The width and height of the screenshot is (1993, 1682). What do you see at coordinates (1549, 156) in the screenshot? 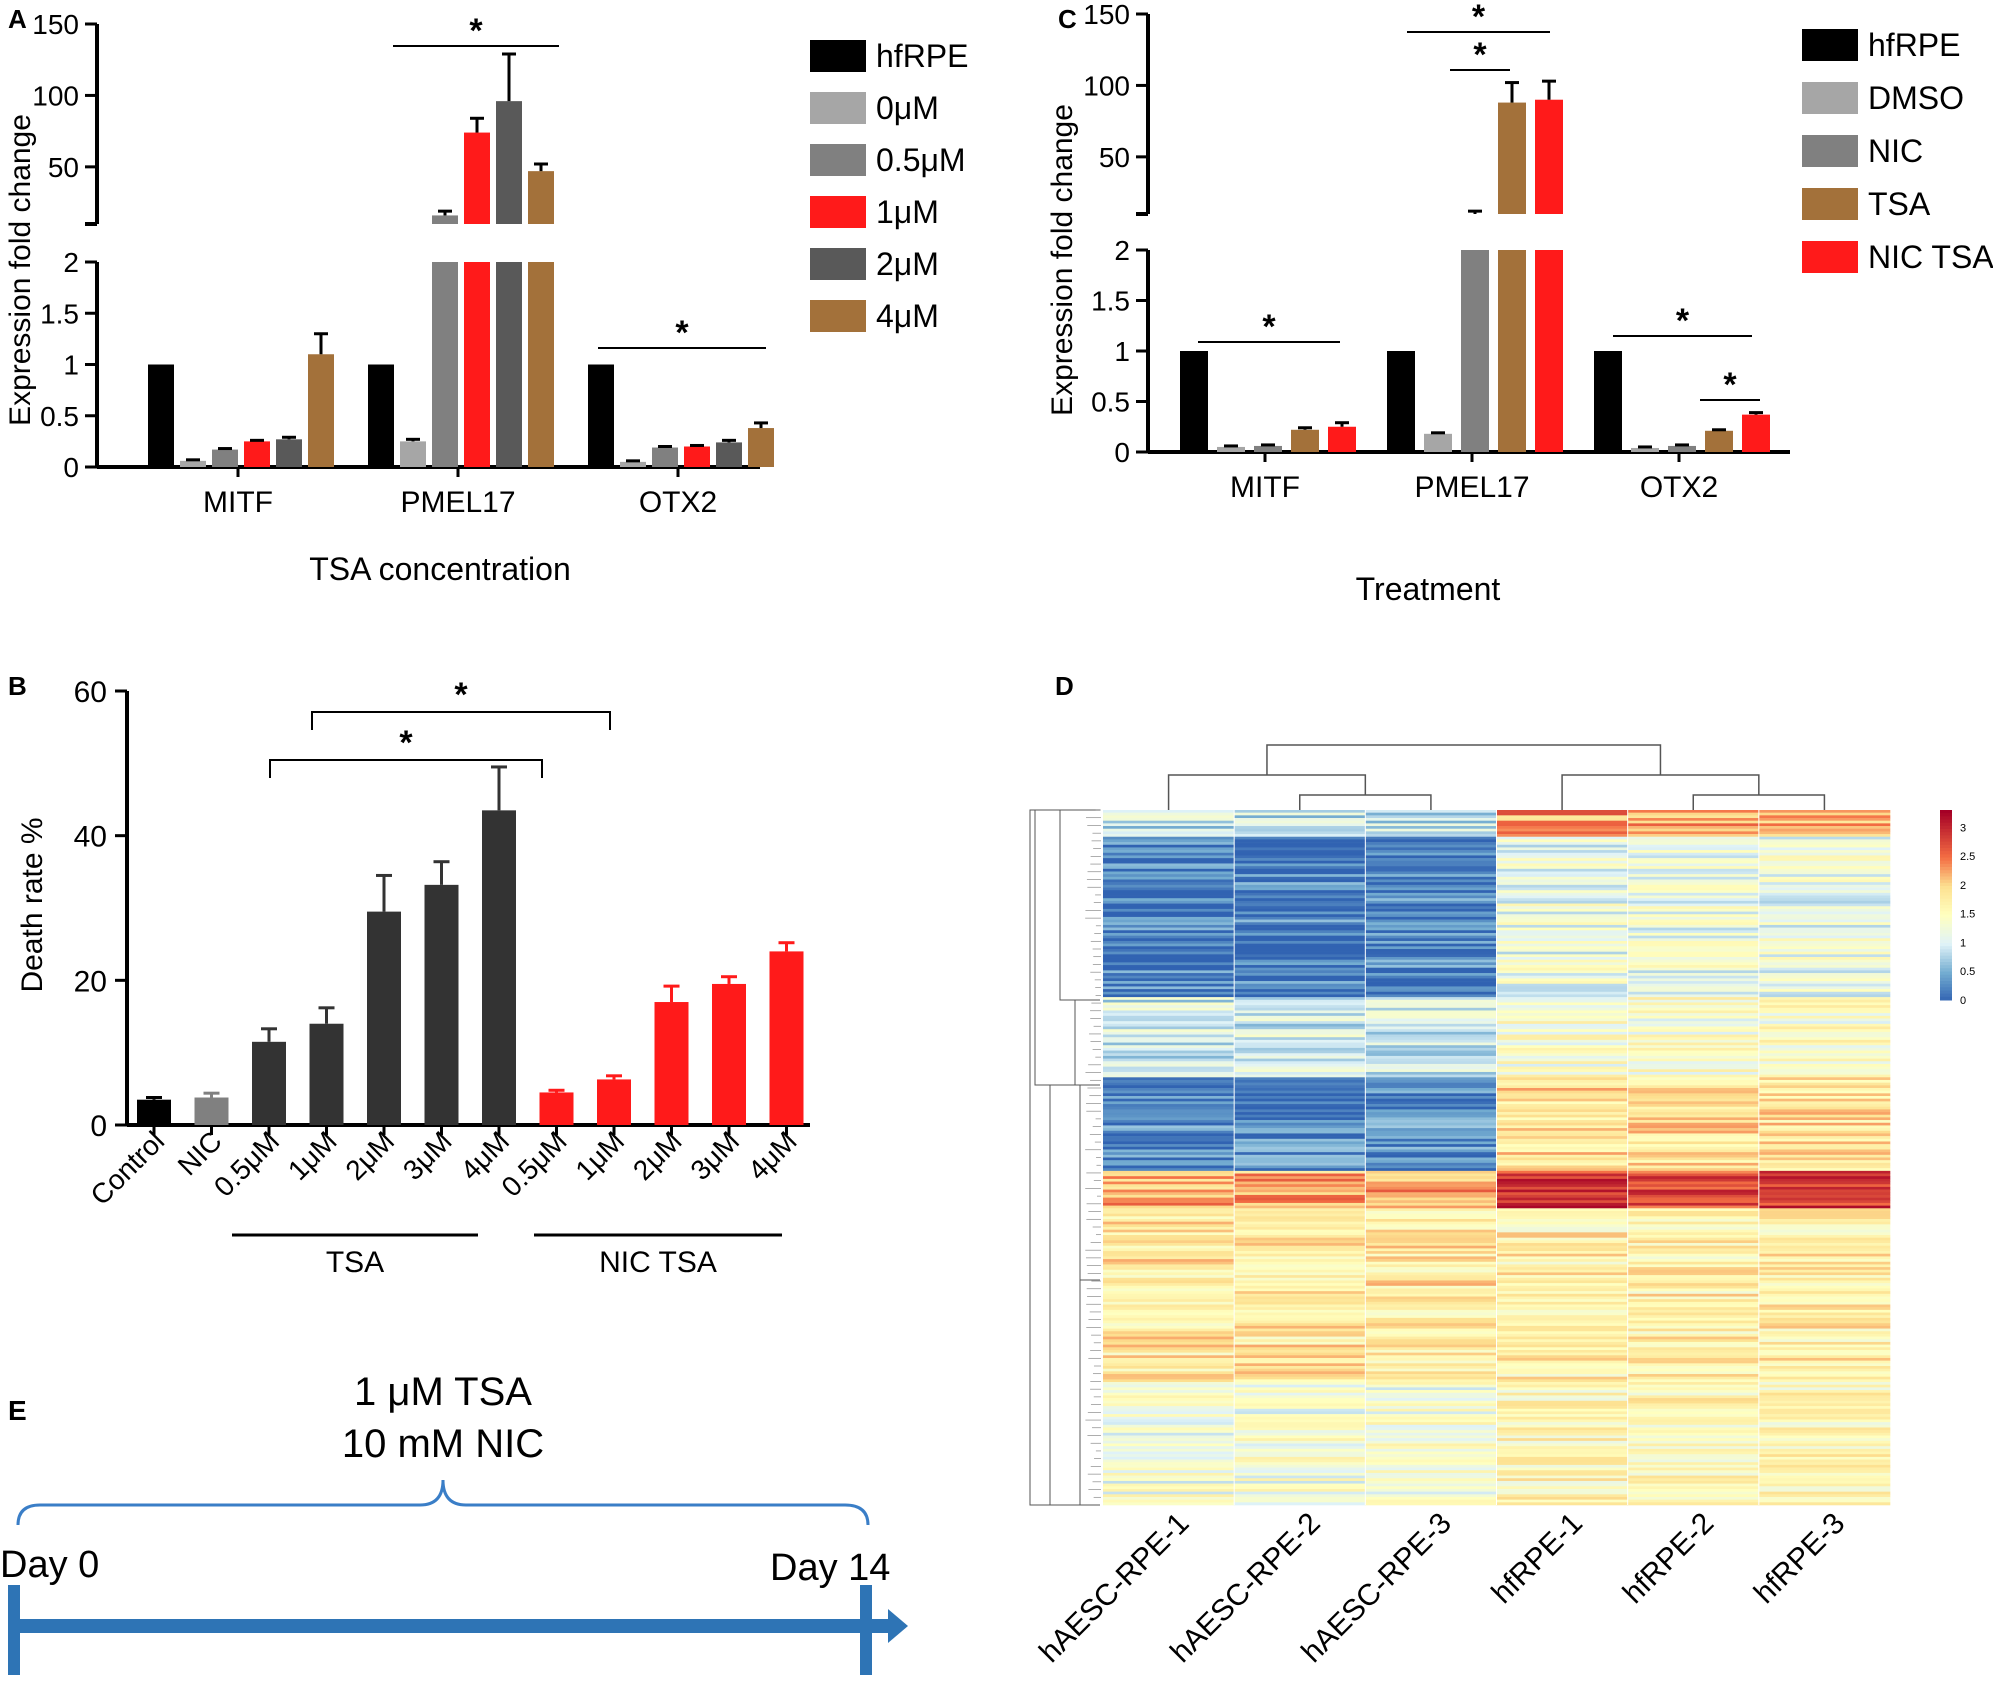
I see `bar-upper` at bounding box center [1549, 156].